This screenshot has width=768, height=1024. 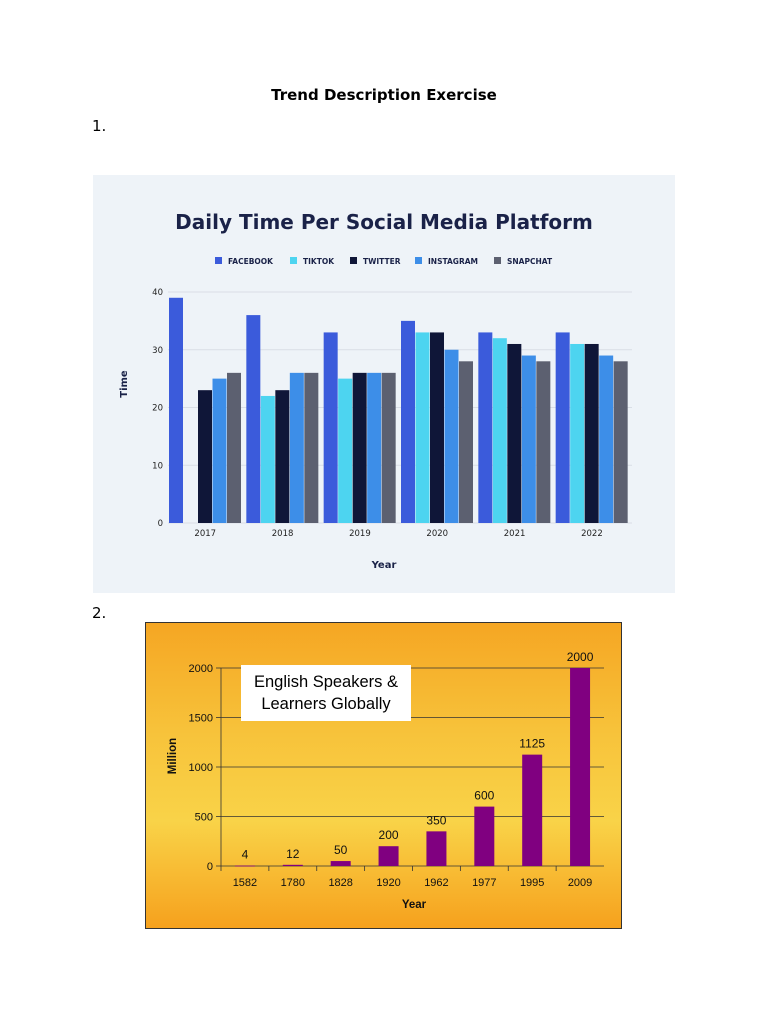 I want to click on bar-facebook-2017, so click(x=176, y=410).